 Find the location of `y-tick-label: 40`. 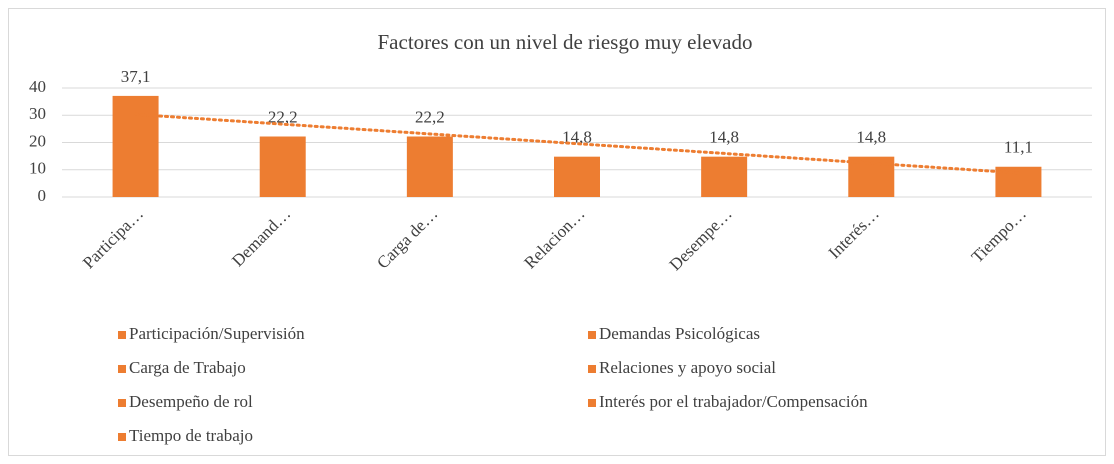

y-tick-label: 40 is located at coordinates (37, 86).